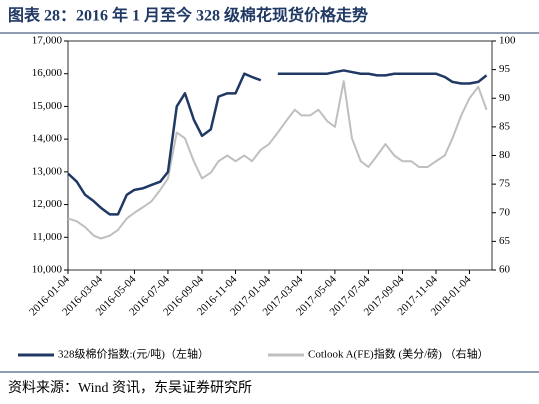 The height and width of the screenshot is (404, 539). Describe the element at coordinates (505, 241) in the screenshot. I see `y2-tick-label: 65` at that location.